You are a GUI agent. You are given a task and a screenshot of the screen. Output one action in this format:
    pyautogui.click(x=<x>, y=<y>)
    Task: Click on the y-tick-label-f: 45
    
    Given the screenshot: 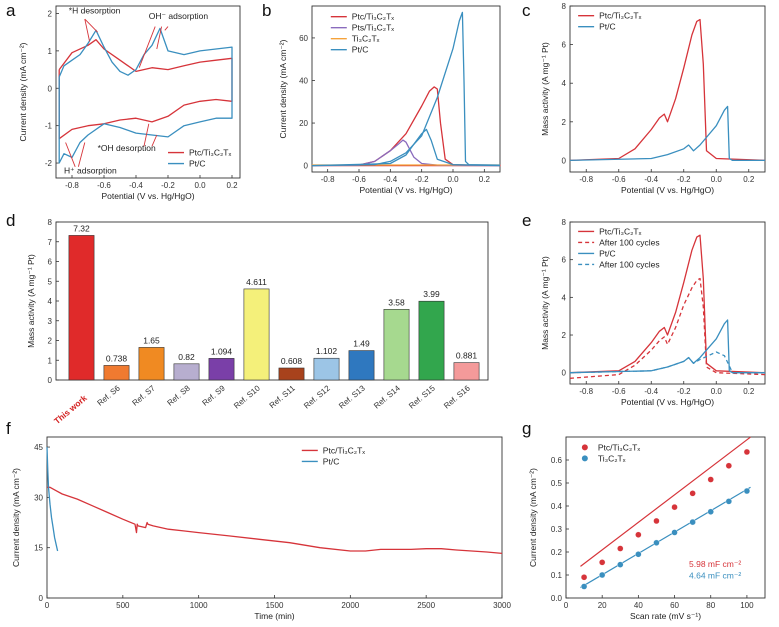 What is the action you would take?
    pyautogui.click(x=38, y=447)
    